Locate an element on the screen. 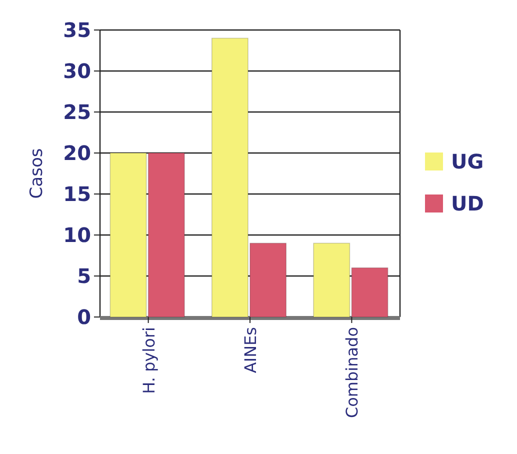  y-tick-label: 35 is located at coordinates (77, 30).